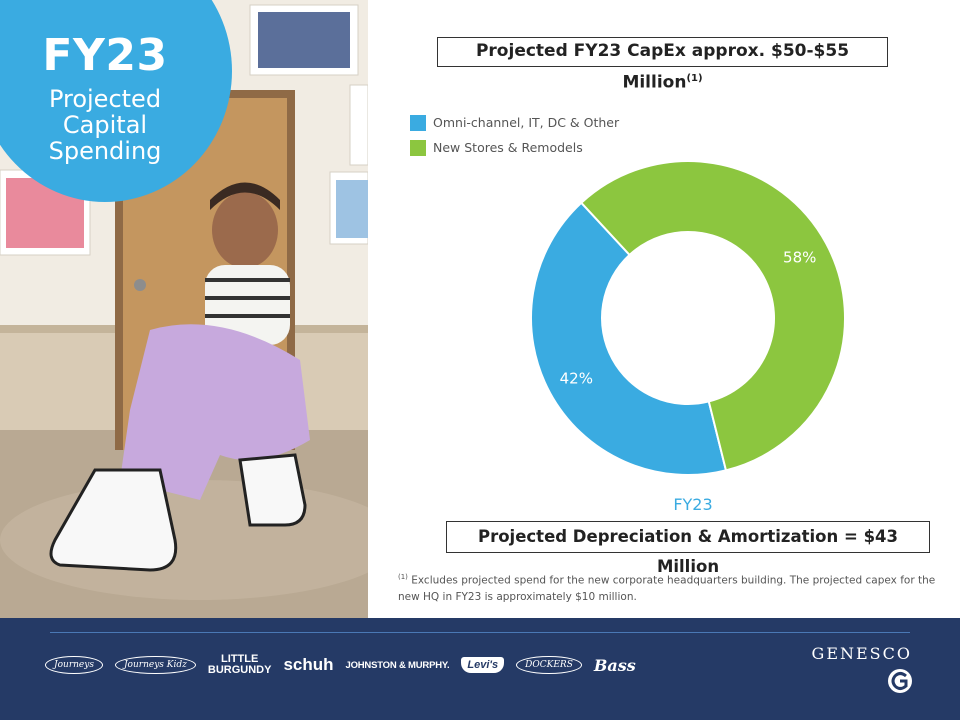 The width and height of the screenshot is (960, 720). I want to click on chart-x-label: FY23, so click(693, 504).